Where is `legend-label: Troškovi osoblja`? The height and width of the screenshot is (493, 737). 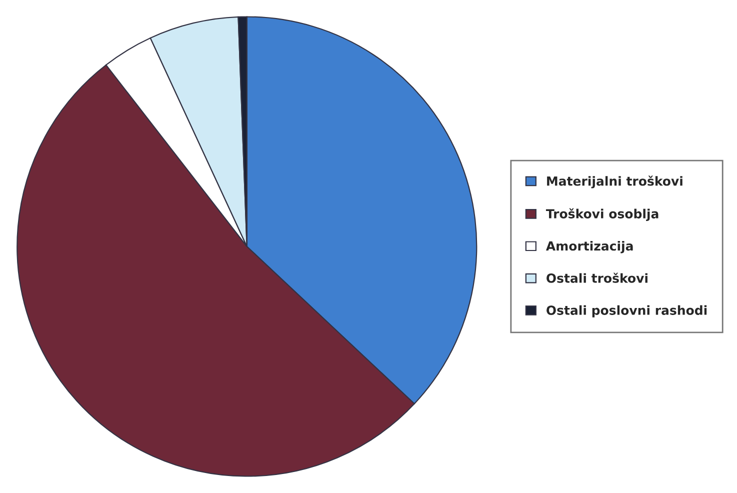
legend-label: Troškovi osoblja is located at coordinates (602, 214).